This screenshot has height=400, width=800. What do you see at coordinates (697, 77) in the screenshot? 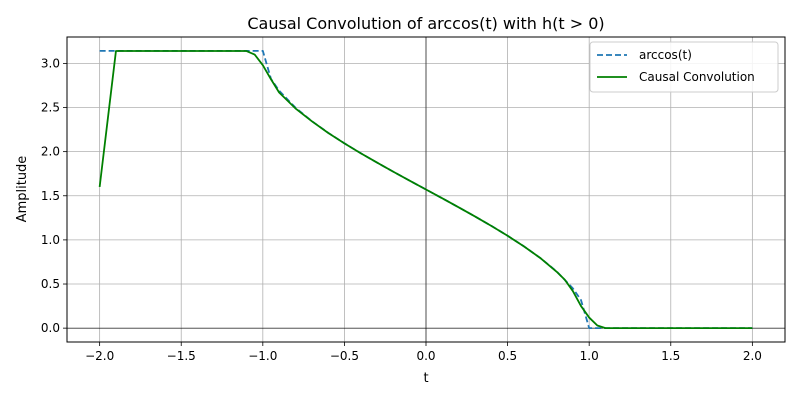
I see `legend-label-causal-convolution: Causal Convolution` at bounding box center [697, 77].